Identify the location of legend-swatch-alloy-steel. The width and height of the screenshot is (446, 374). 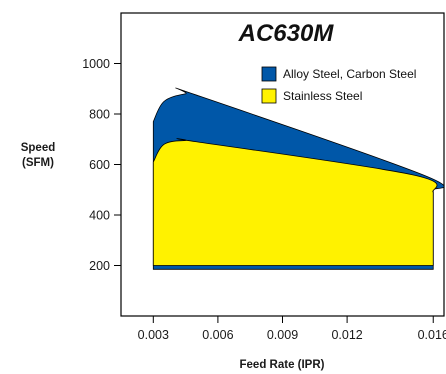
(269, 74).